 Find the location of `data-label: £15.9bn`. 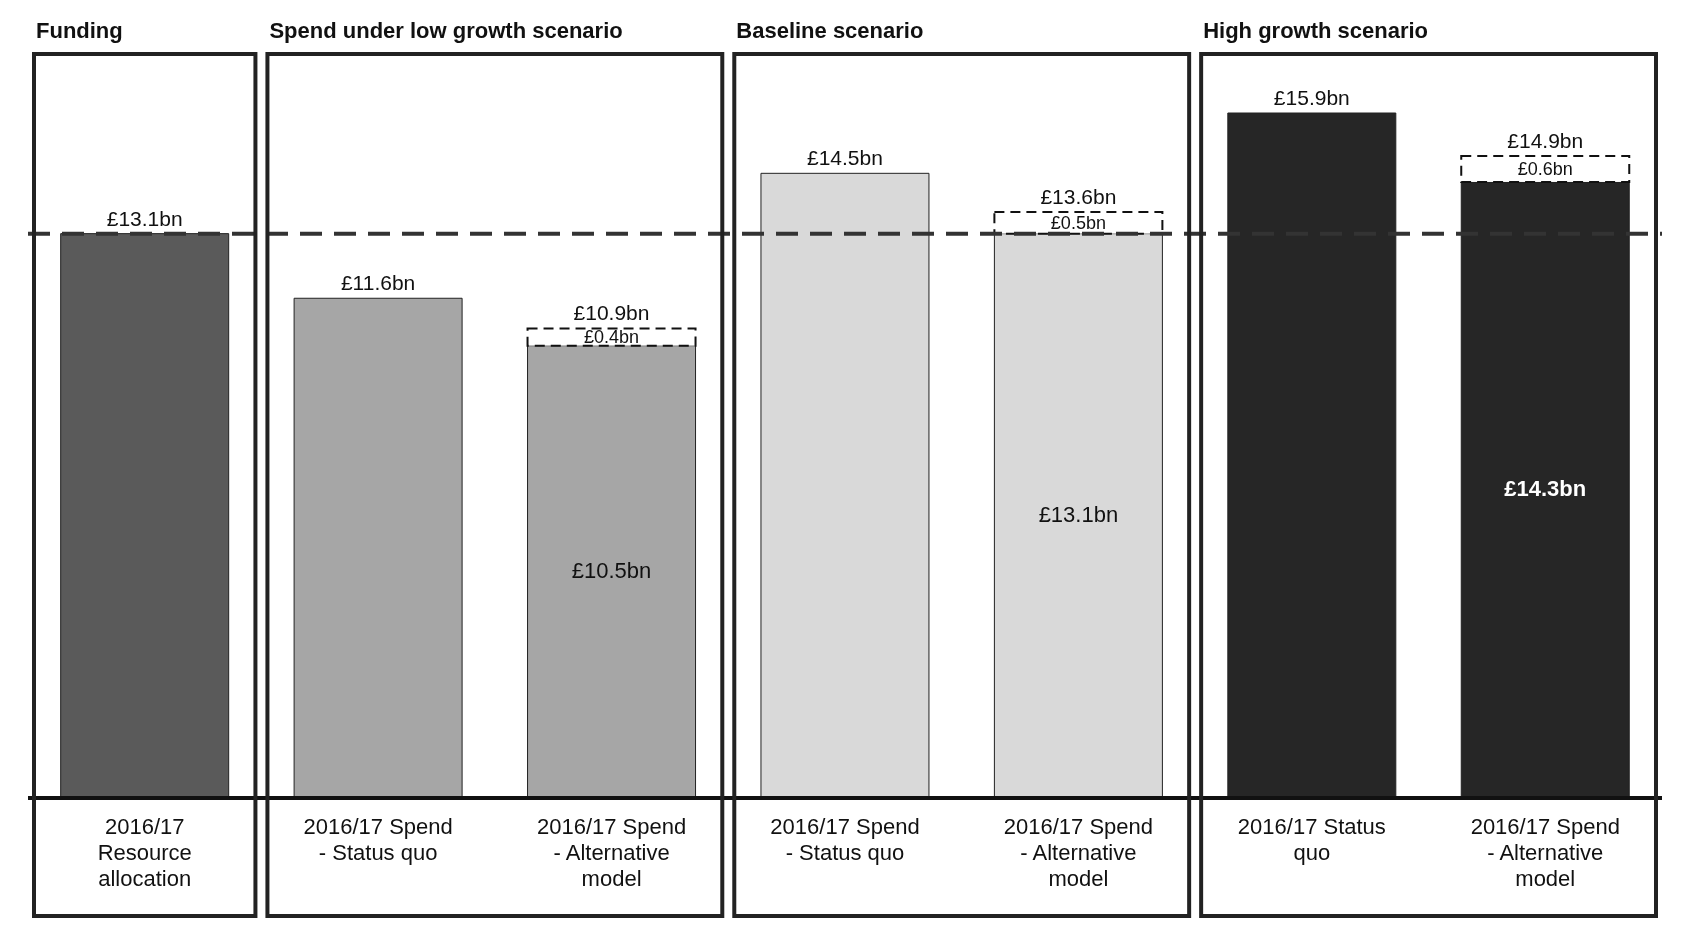

data-label: £15.9bn is located at coordinates (1311, 97).